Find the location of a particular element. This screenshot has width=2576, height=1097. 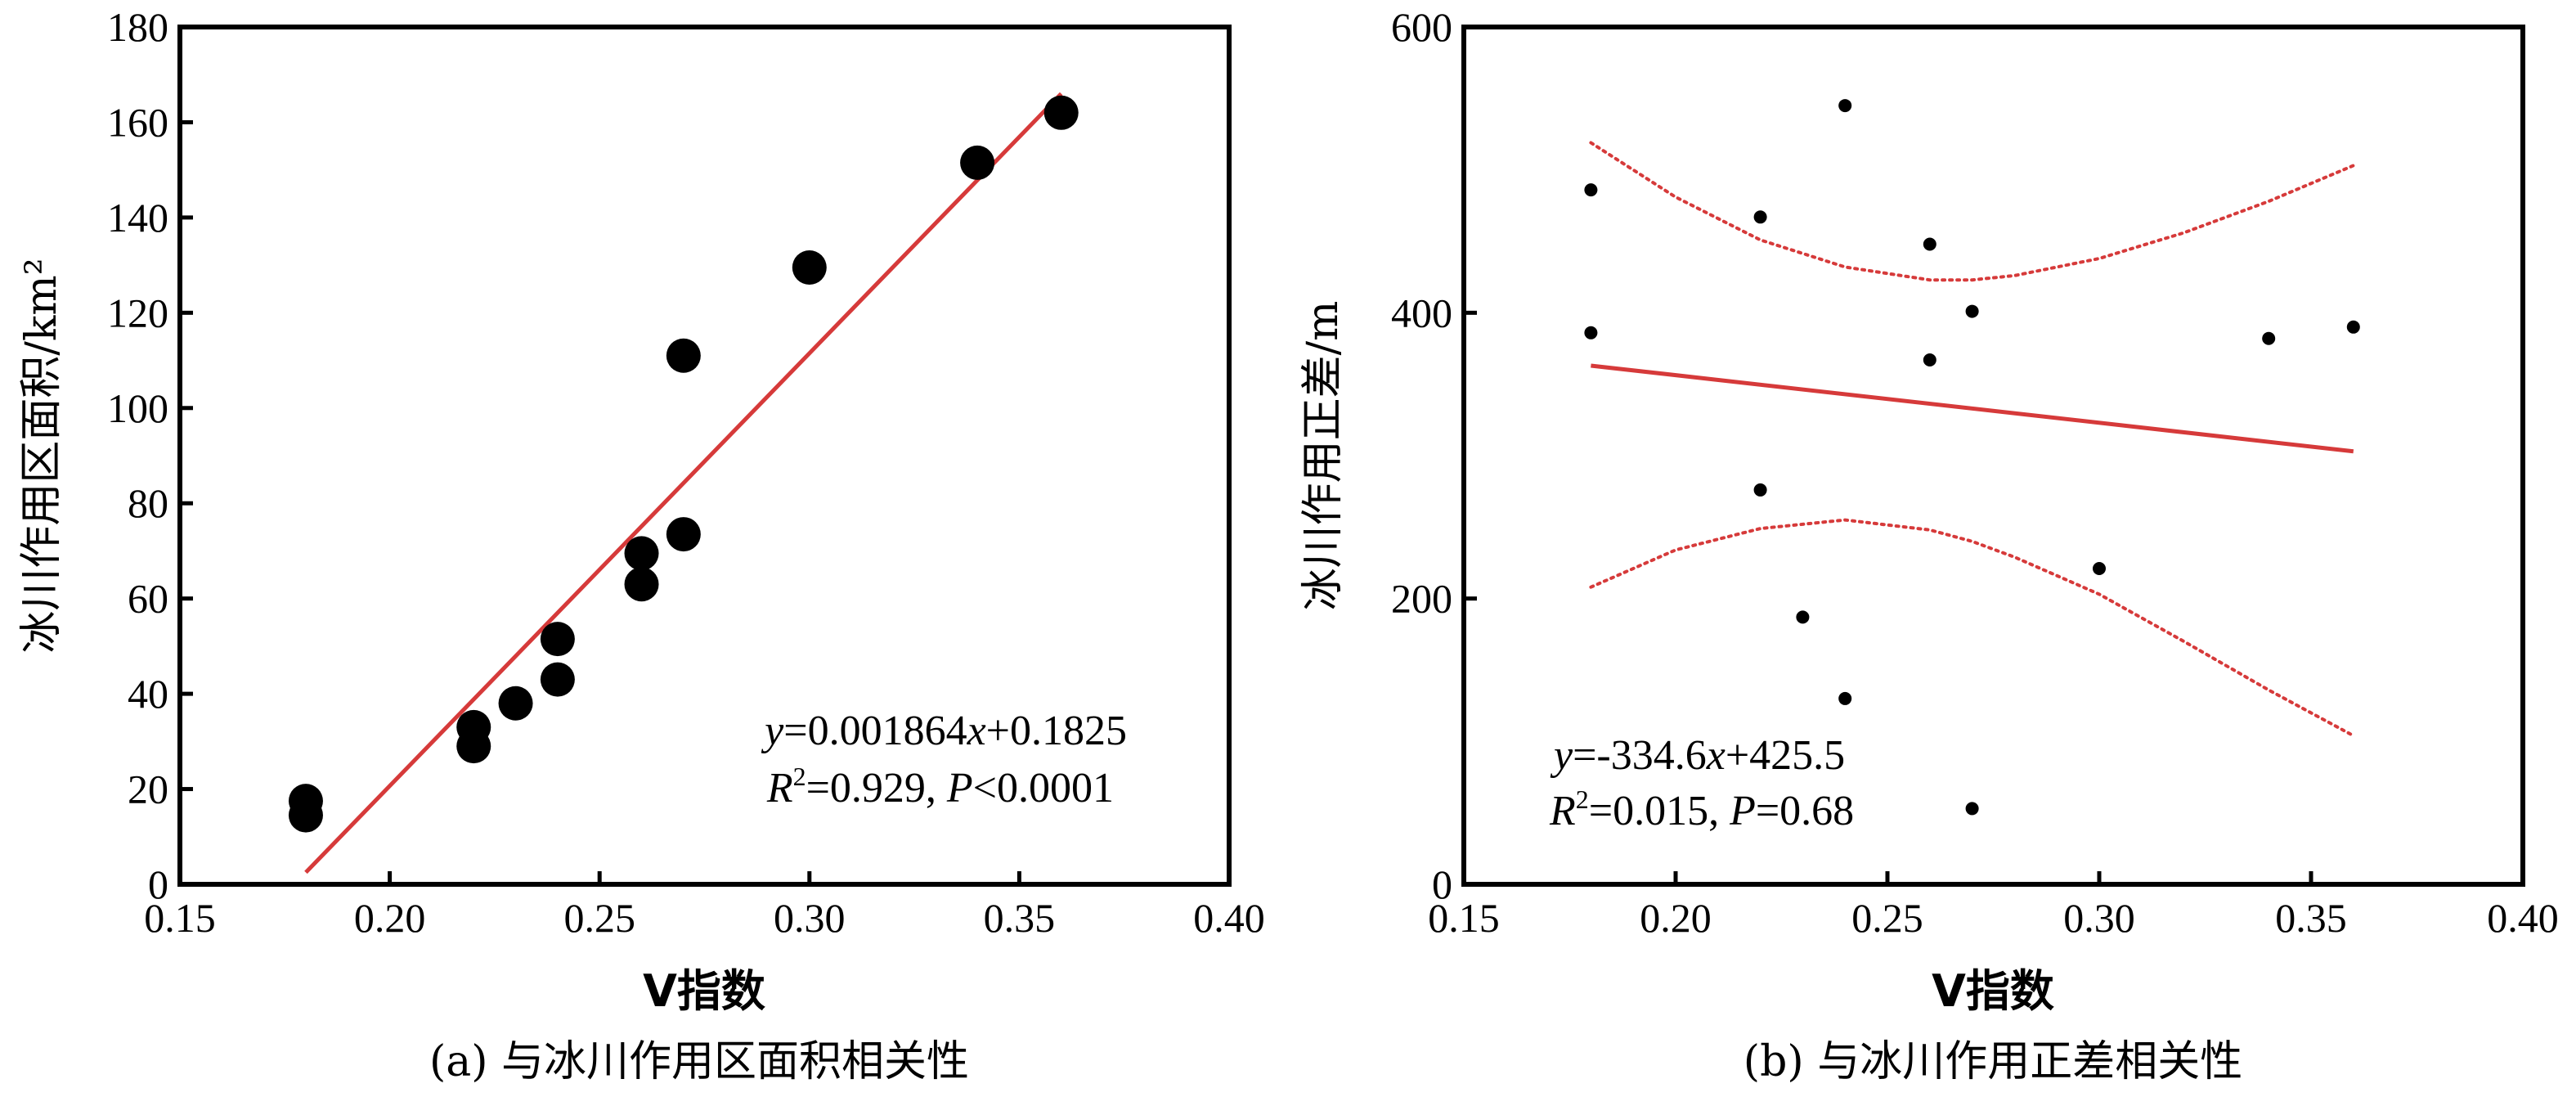

y-tick-label-a: 0 is located at coordinates (158, 884).